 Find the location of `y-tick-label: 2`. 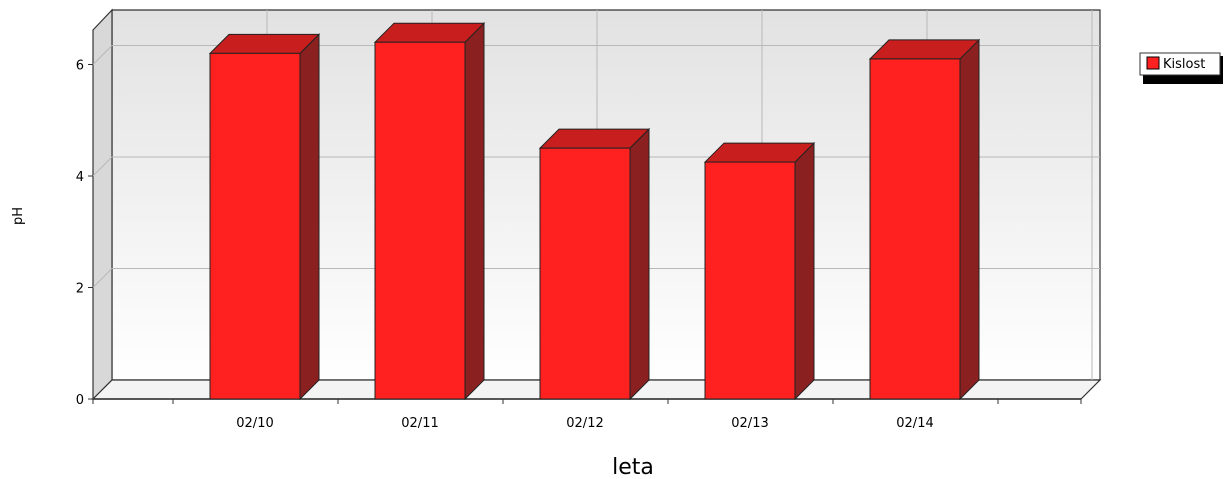

y-tick-label: 2 is located at coordinates (80, 289).